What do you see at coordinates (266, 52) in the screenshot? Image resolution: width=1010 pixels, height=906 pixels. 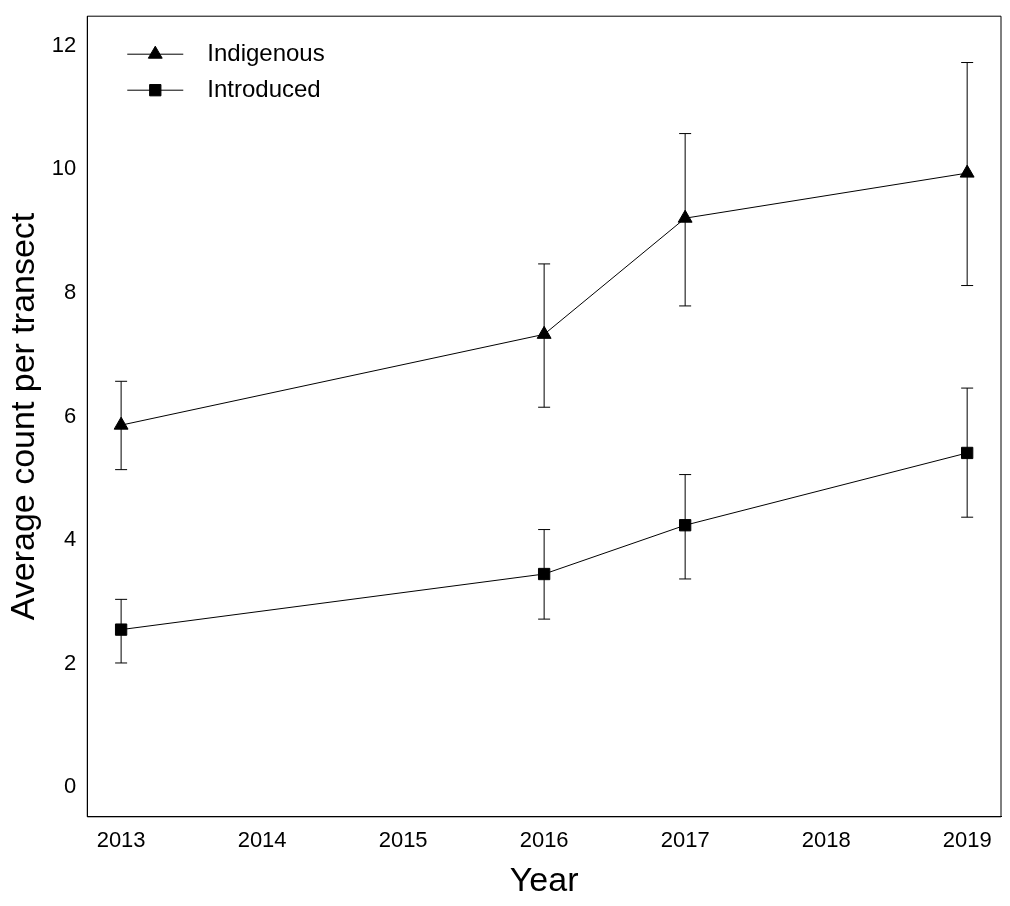 I see `legend-label: Indigenous` at bounding box center [266, 52].